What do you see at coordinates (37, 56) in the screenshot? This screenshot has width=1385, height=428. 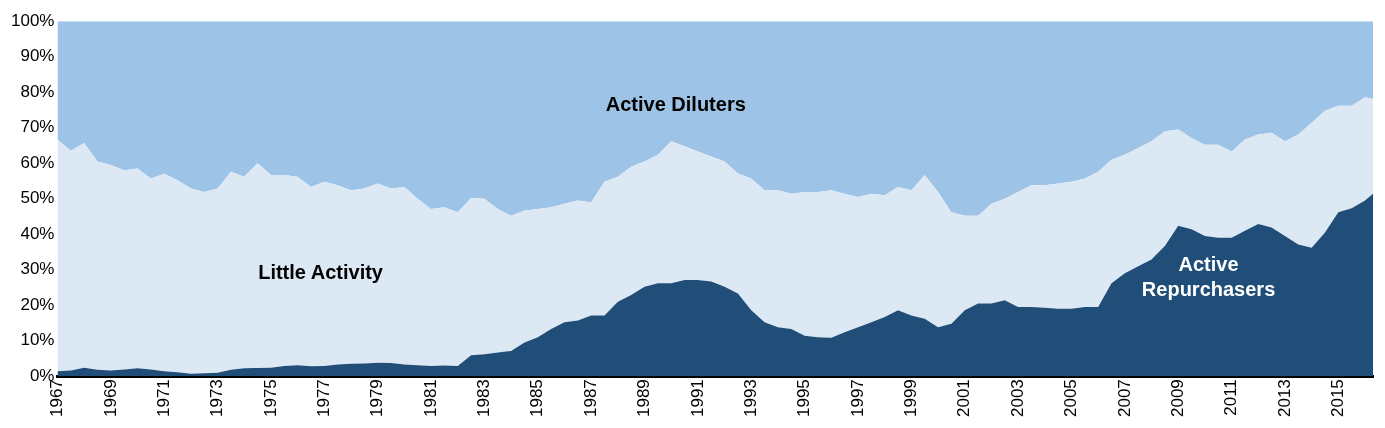 I see `y-tick-label: 90%` at bounding box center [37, 56].